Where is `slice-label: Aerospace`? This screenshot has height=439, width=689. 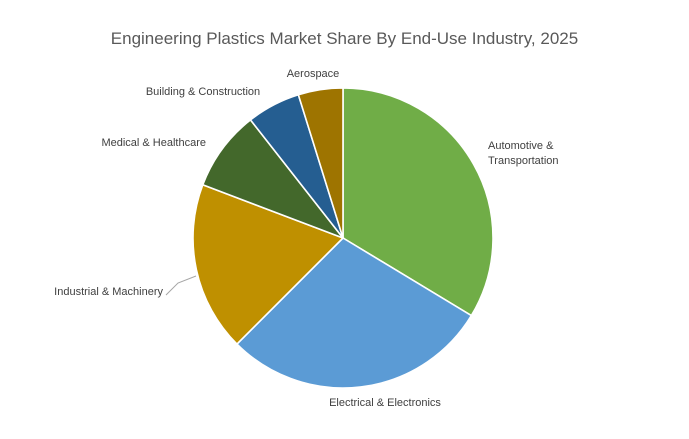
slice-label: Aerospace is located at coordinates (313, 74).